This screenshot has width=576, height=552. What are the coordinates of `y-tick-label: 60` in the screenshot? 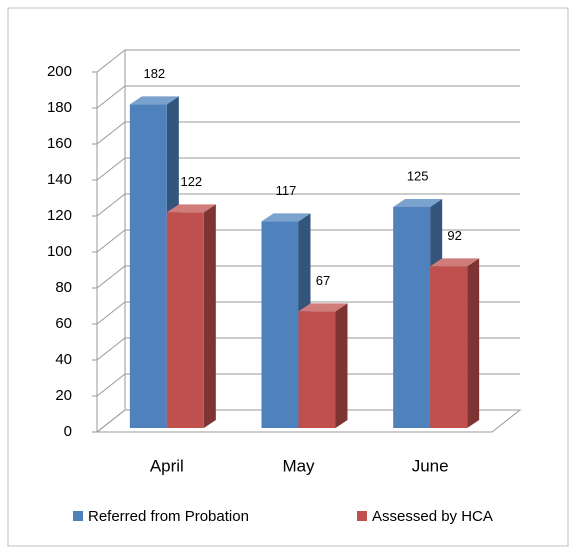 It's located at (63, 323).